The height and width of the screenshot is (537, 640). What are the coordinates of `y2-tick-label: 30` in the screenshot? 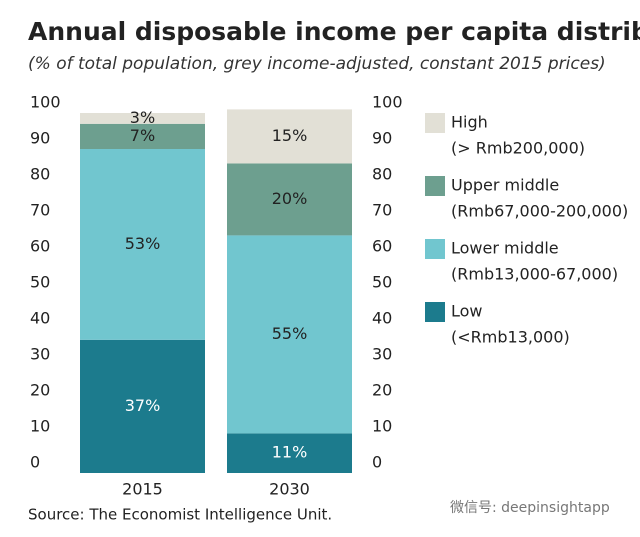 It's located at (382, 354).